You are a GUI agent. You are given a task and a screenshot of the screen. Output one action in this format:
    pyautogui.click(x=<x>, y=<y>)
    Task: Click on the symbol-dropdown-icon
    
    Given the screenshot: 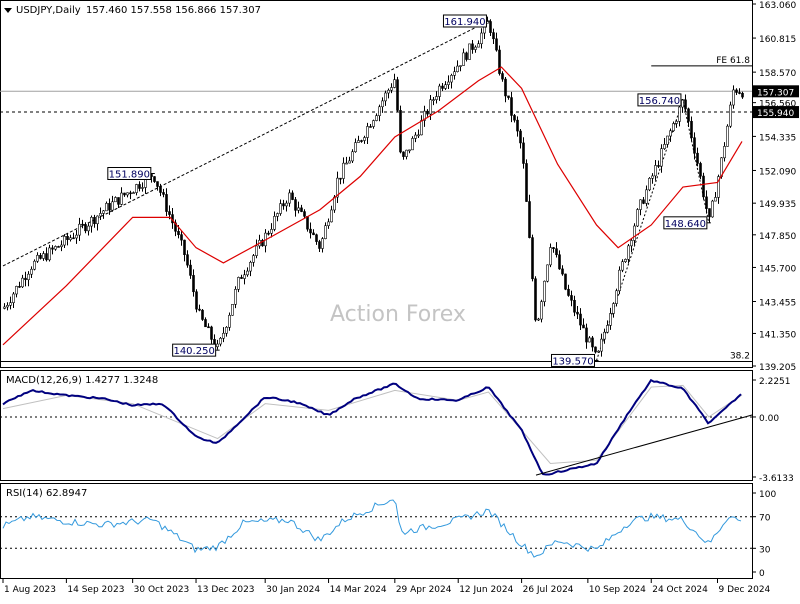 What is the action you would take?
    pyautogui.click(x=8, y=10)
    